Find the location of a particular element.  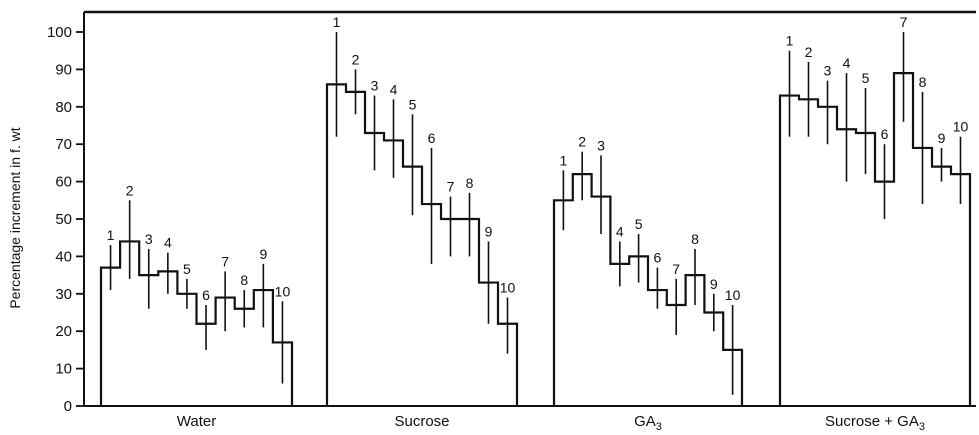

y-tick-label: 20 is located at coordinates (63, 331).